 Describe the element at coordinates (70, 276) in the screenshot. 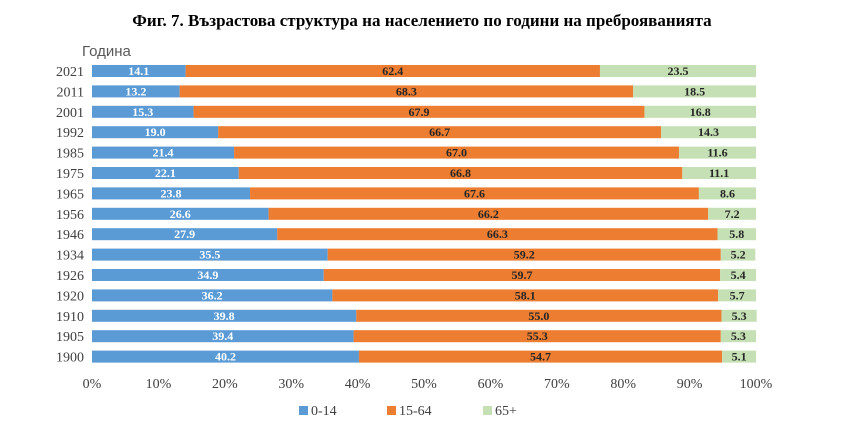

I see `y-tick-label: 1926` at that location.